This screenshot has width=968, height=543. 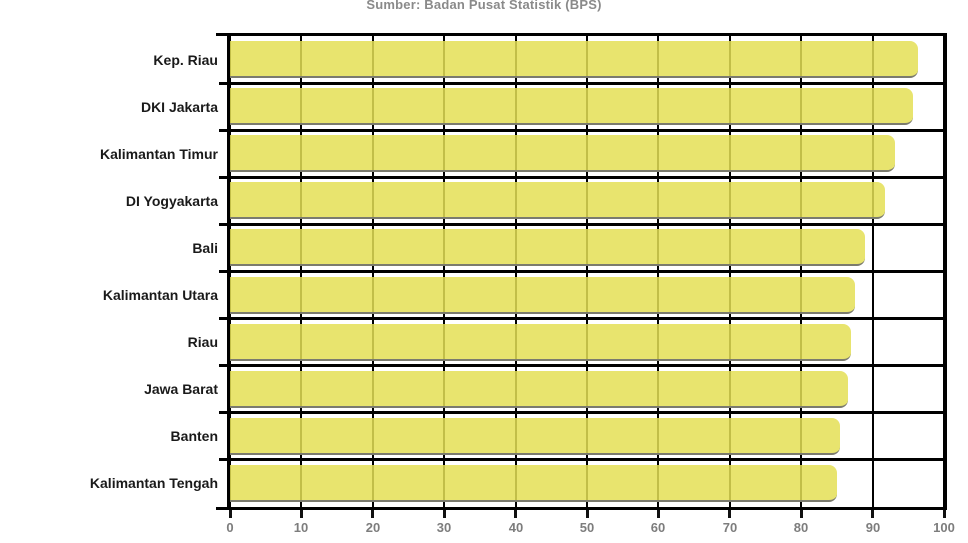 What do you see at coordinates (944, 527) in the screenshot?
I see `x-axis-tick-label-100: 100` at bounding box center [944, 527].